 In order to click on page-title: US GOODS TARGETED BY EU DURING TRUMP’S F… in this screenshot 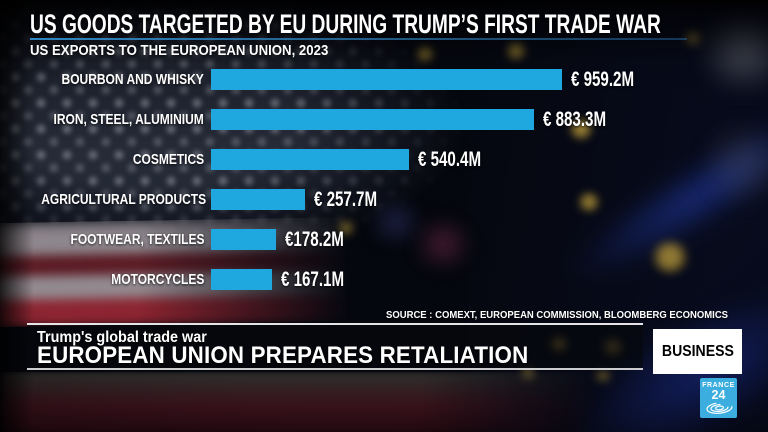, I will do `click(399, 24)`.